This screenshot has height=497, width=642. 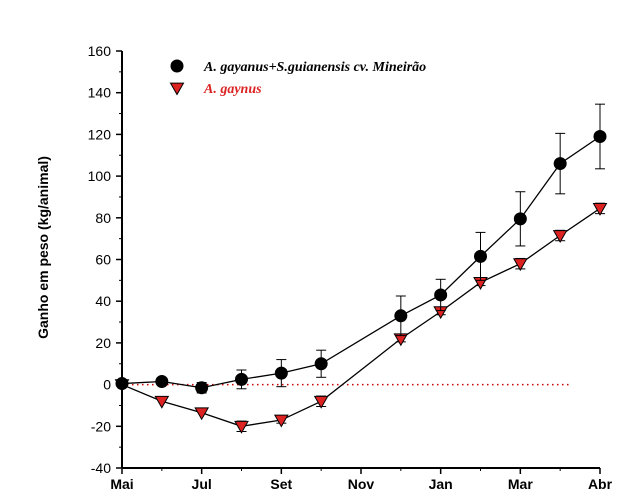 I want to click on y-tick-label: -40, so click(x=101, y=468).